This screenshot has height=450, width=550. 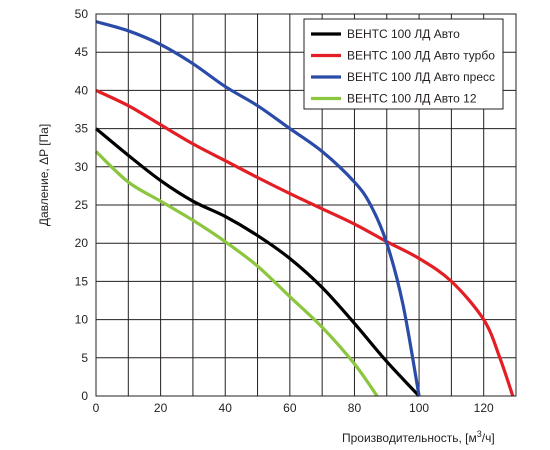 I want to click on y-tick-label: 20, so click(x=82, y=243).